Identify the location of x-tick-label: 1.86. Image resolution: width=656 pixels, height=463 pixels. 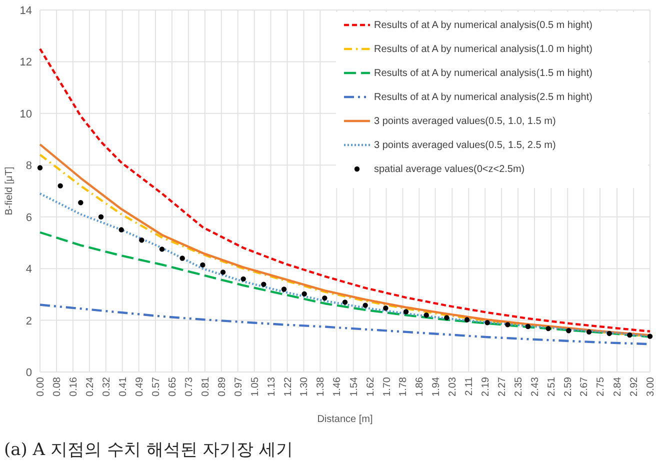
(420, 386).